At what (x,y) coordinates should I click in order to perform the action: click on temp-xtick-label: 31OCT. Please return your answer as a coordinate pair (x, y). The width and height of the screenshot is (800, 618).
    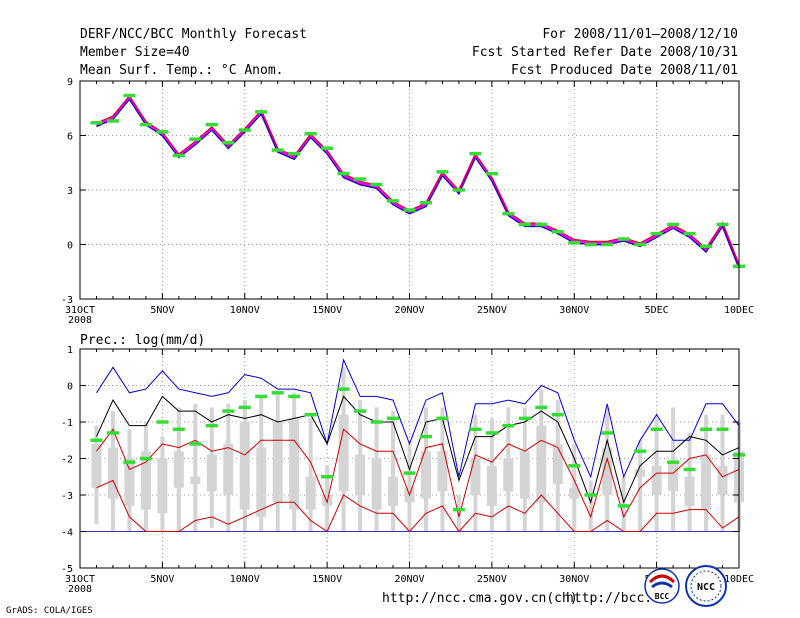
    Looking at the image, I should click on (80, 310).